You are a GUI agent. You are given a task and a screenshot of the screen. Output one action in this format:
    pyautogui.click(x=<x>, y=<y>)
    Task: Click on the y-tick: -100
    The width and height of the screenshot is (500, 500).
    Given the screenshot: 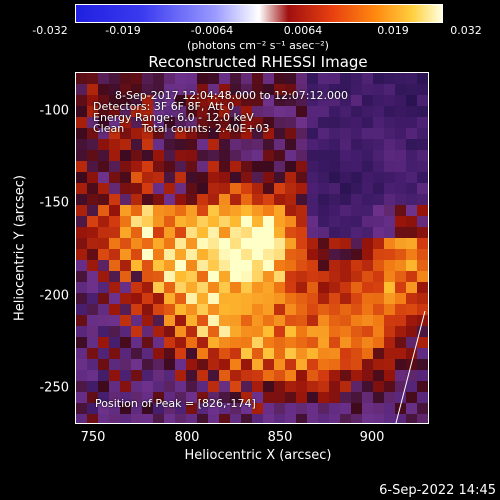 What is the action you would take?
    pyautogui.click(x=54, y=111)
    